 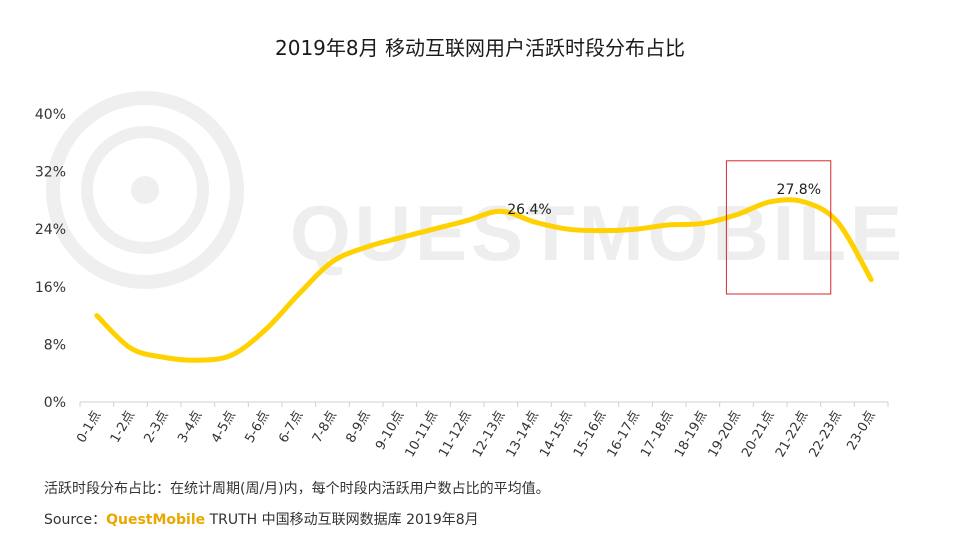 What do you see at coordinates (455, 433) in the screenshot?
I see `x-tick-label: 11-12点` at bounding box center [455, 433].